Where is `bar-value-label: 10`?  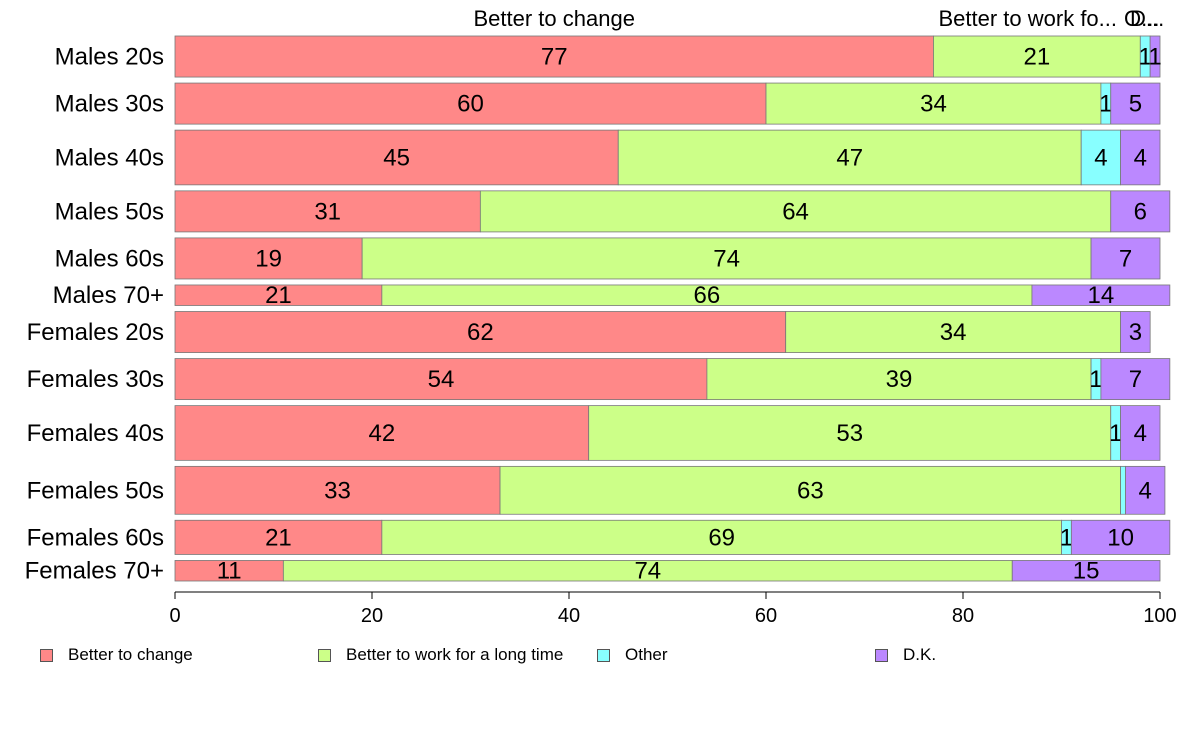 bar-value-label: 10 is located at coordinates (1120, 537).